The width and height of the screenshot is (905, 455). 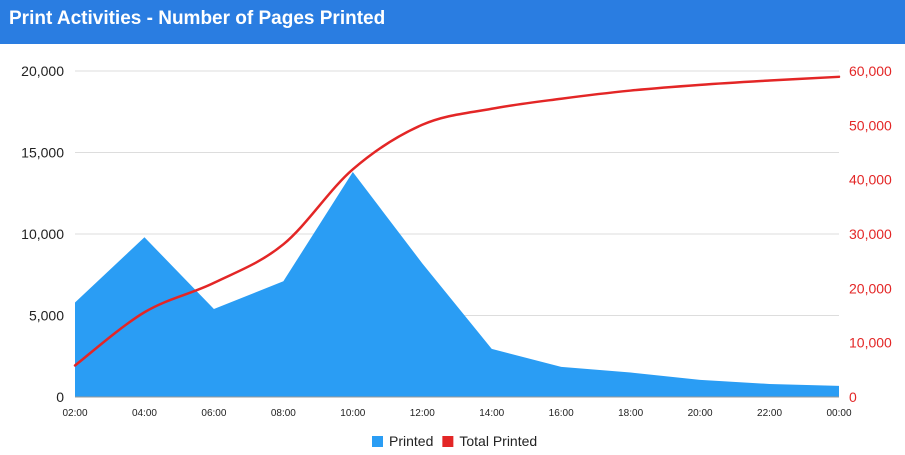 What do you see at coordinates (74, 413) in the screenshot?
I see `x-tick-label: 02:00` at bounding box center [74, 413].